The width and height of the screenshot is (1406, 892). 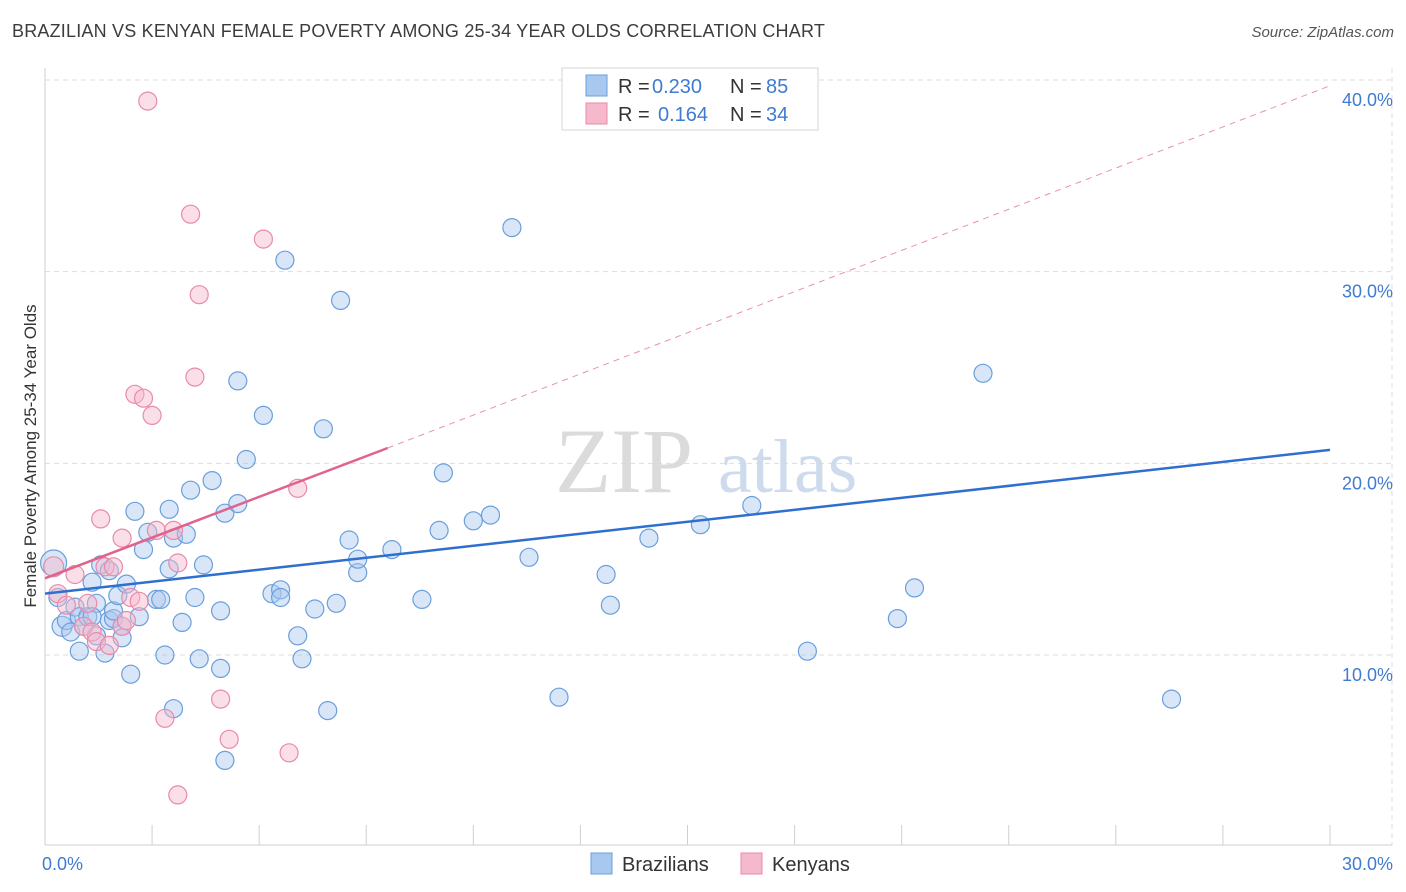 What do you see at coordinates (1367, 483) in the screenshot?
I see `y-tick-label-20: 20.0%` at bounding box center [1367, 483].